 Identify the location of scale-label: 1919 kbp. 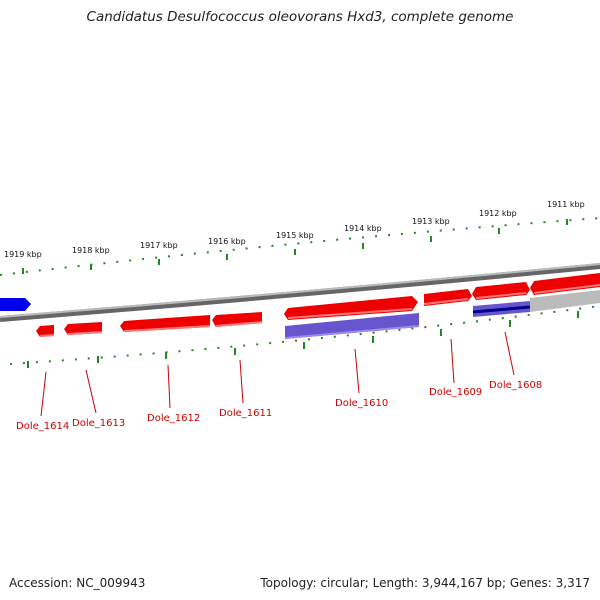
(23, 254).